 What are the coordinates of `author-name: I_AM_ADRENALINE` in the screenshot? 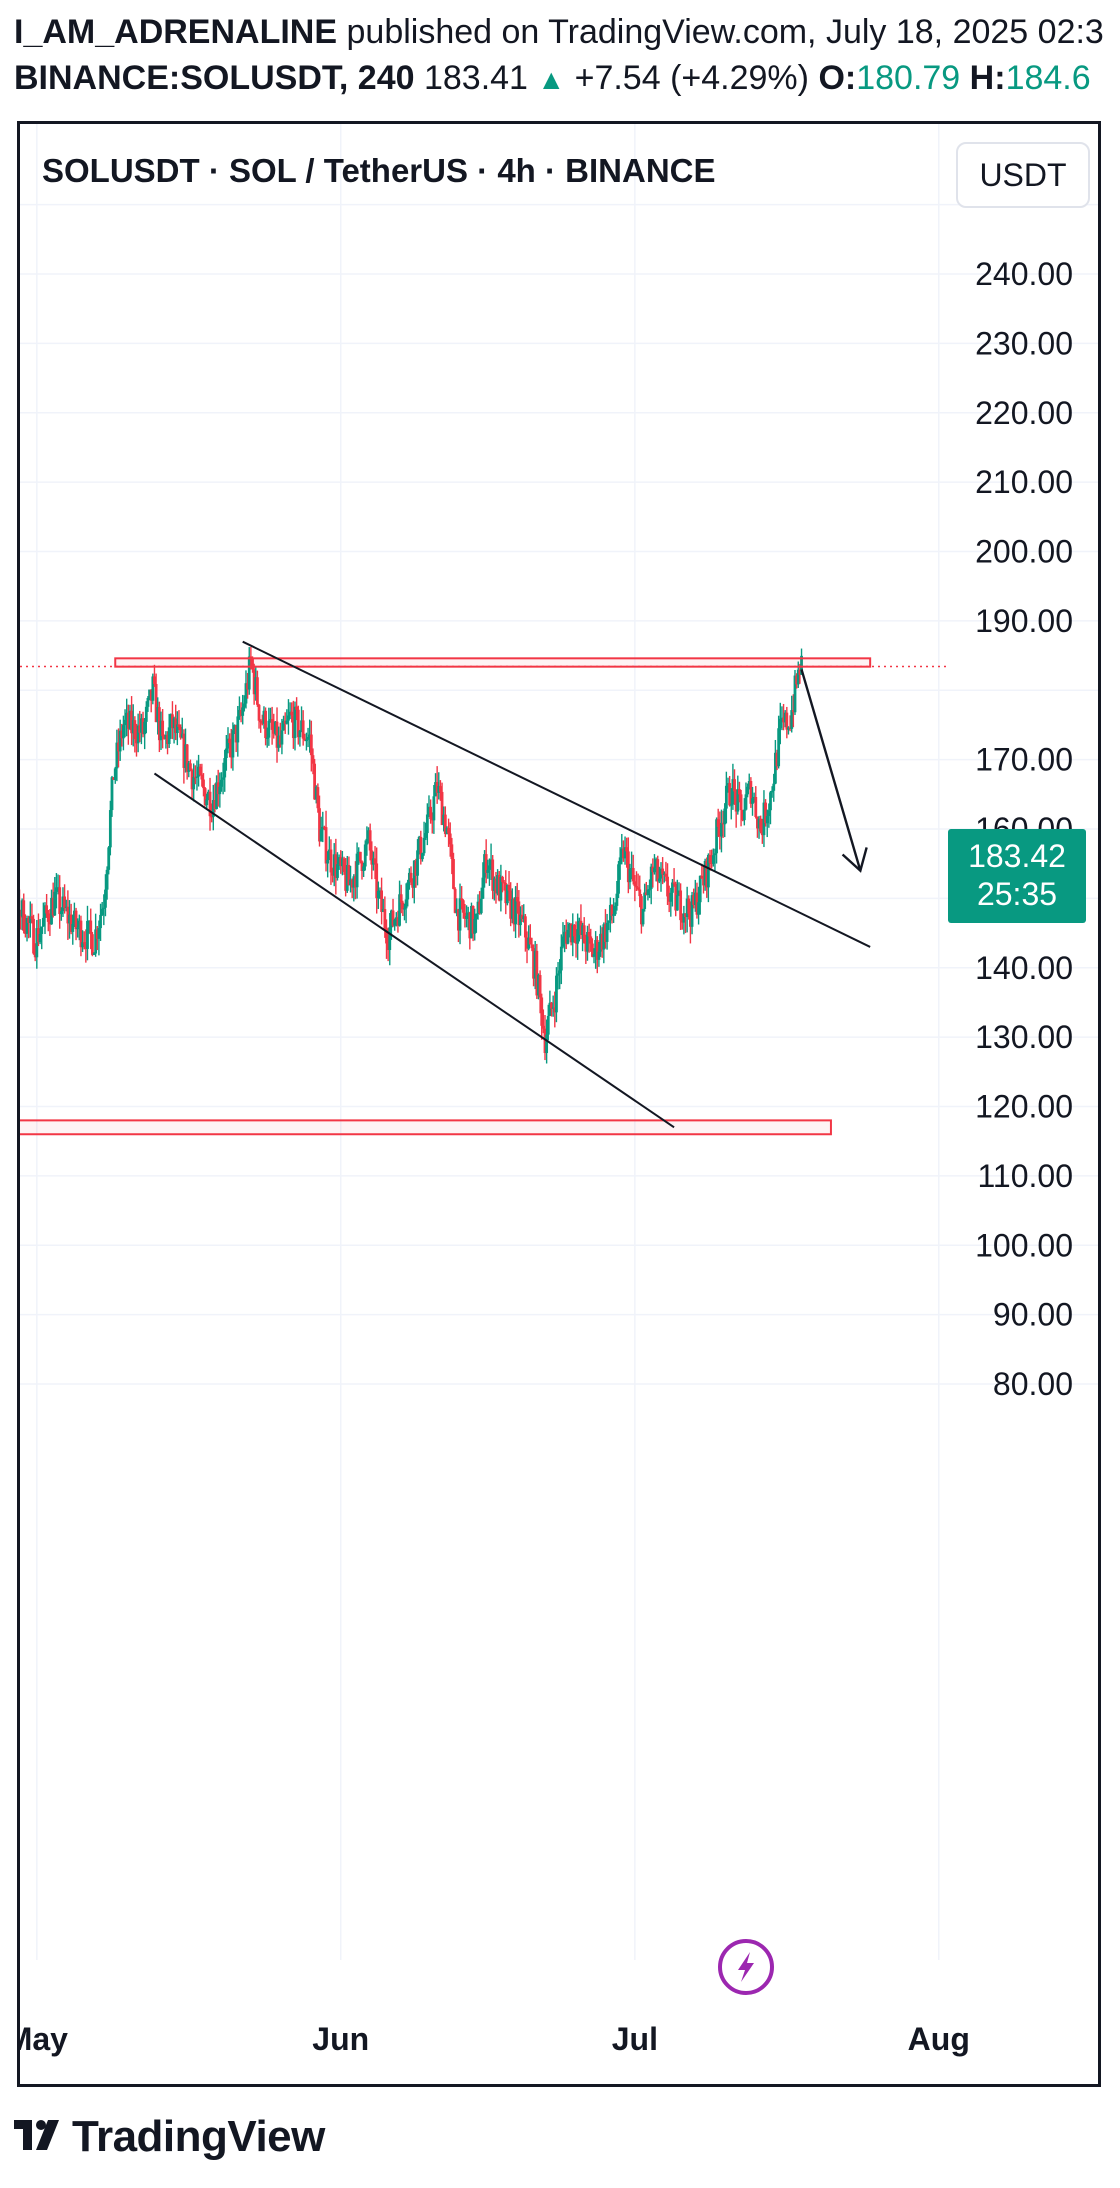 It's located at (176, 32).